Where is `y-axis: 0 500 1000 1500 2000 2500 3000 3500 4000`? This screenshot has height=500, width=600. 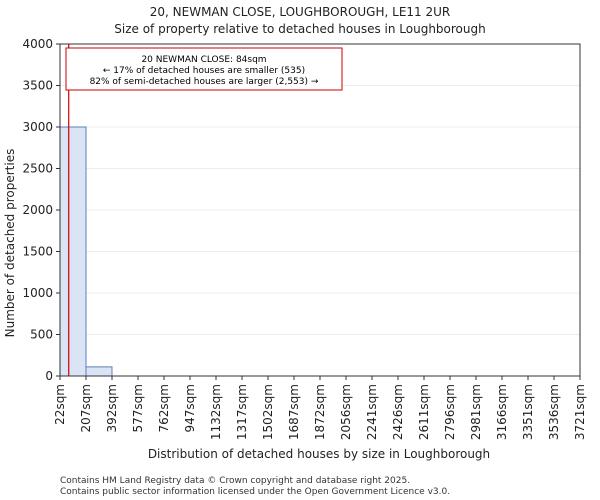 y-axis: 0 500 1000 1500 2000 2500 3000 3500 4000 is located at coordinates (41, 210).